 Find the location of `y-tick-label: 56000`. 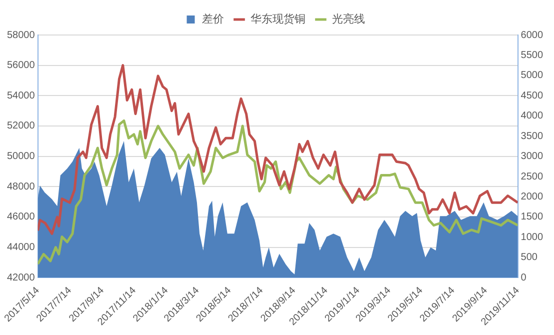

y-tick-label: 56000 is located at coordinates (21, 66).